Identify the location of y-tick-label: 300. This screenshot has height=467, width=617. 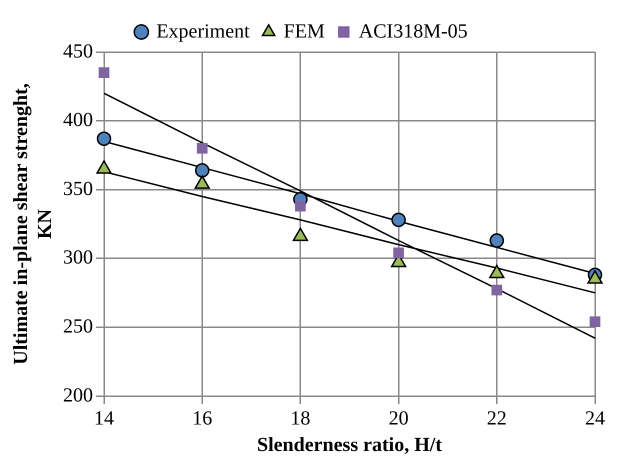
(78, 257).